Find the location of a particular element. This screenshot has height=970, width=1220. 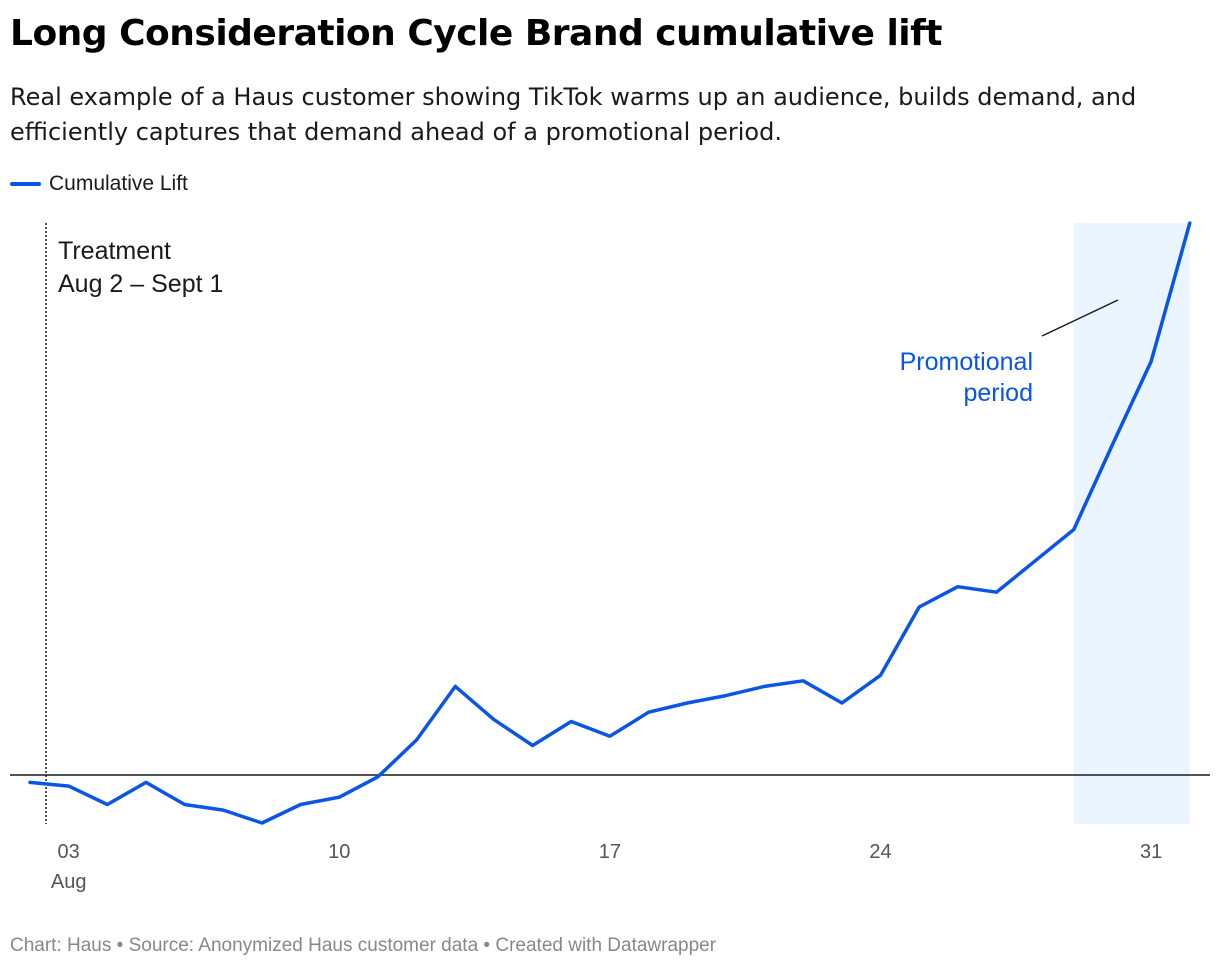

x-tick-label: 03 is located at coordinates (69, 852).